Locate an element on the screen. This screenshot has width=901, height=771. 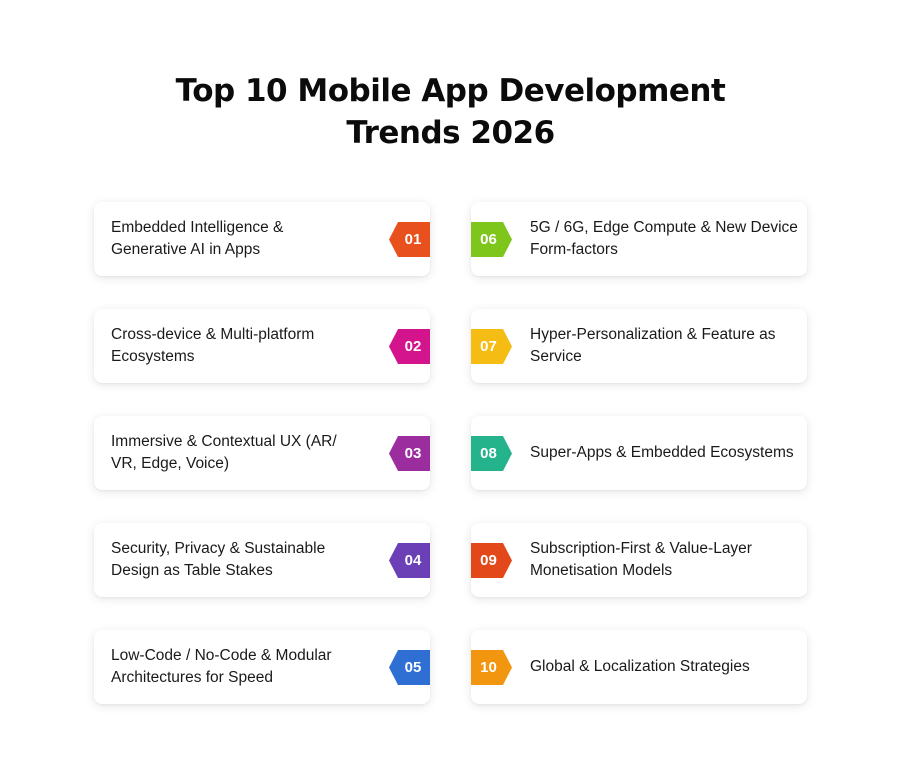
trend-card-09-badge: 09 is located at coordinates (491, 560).